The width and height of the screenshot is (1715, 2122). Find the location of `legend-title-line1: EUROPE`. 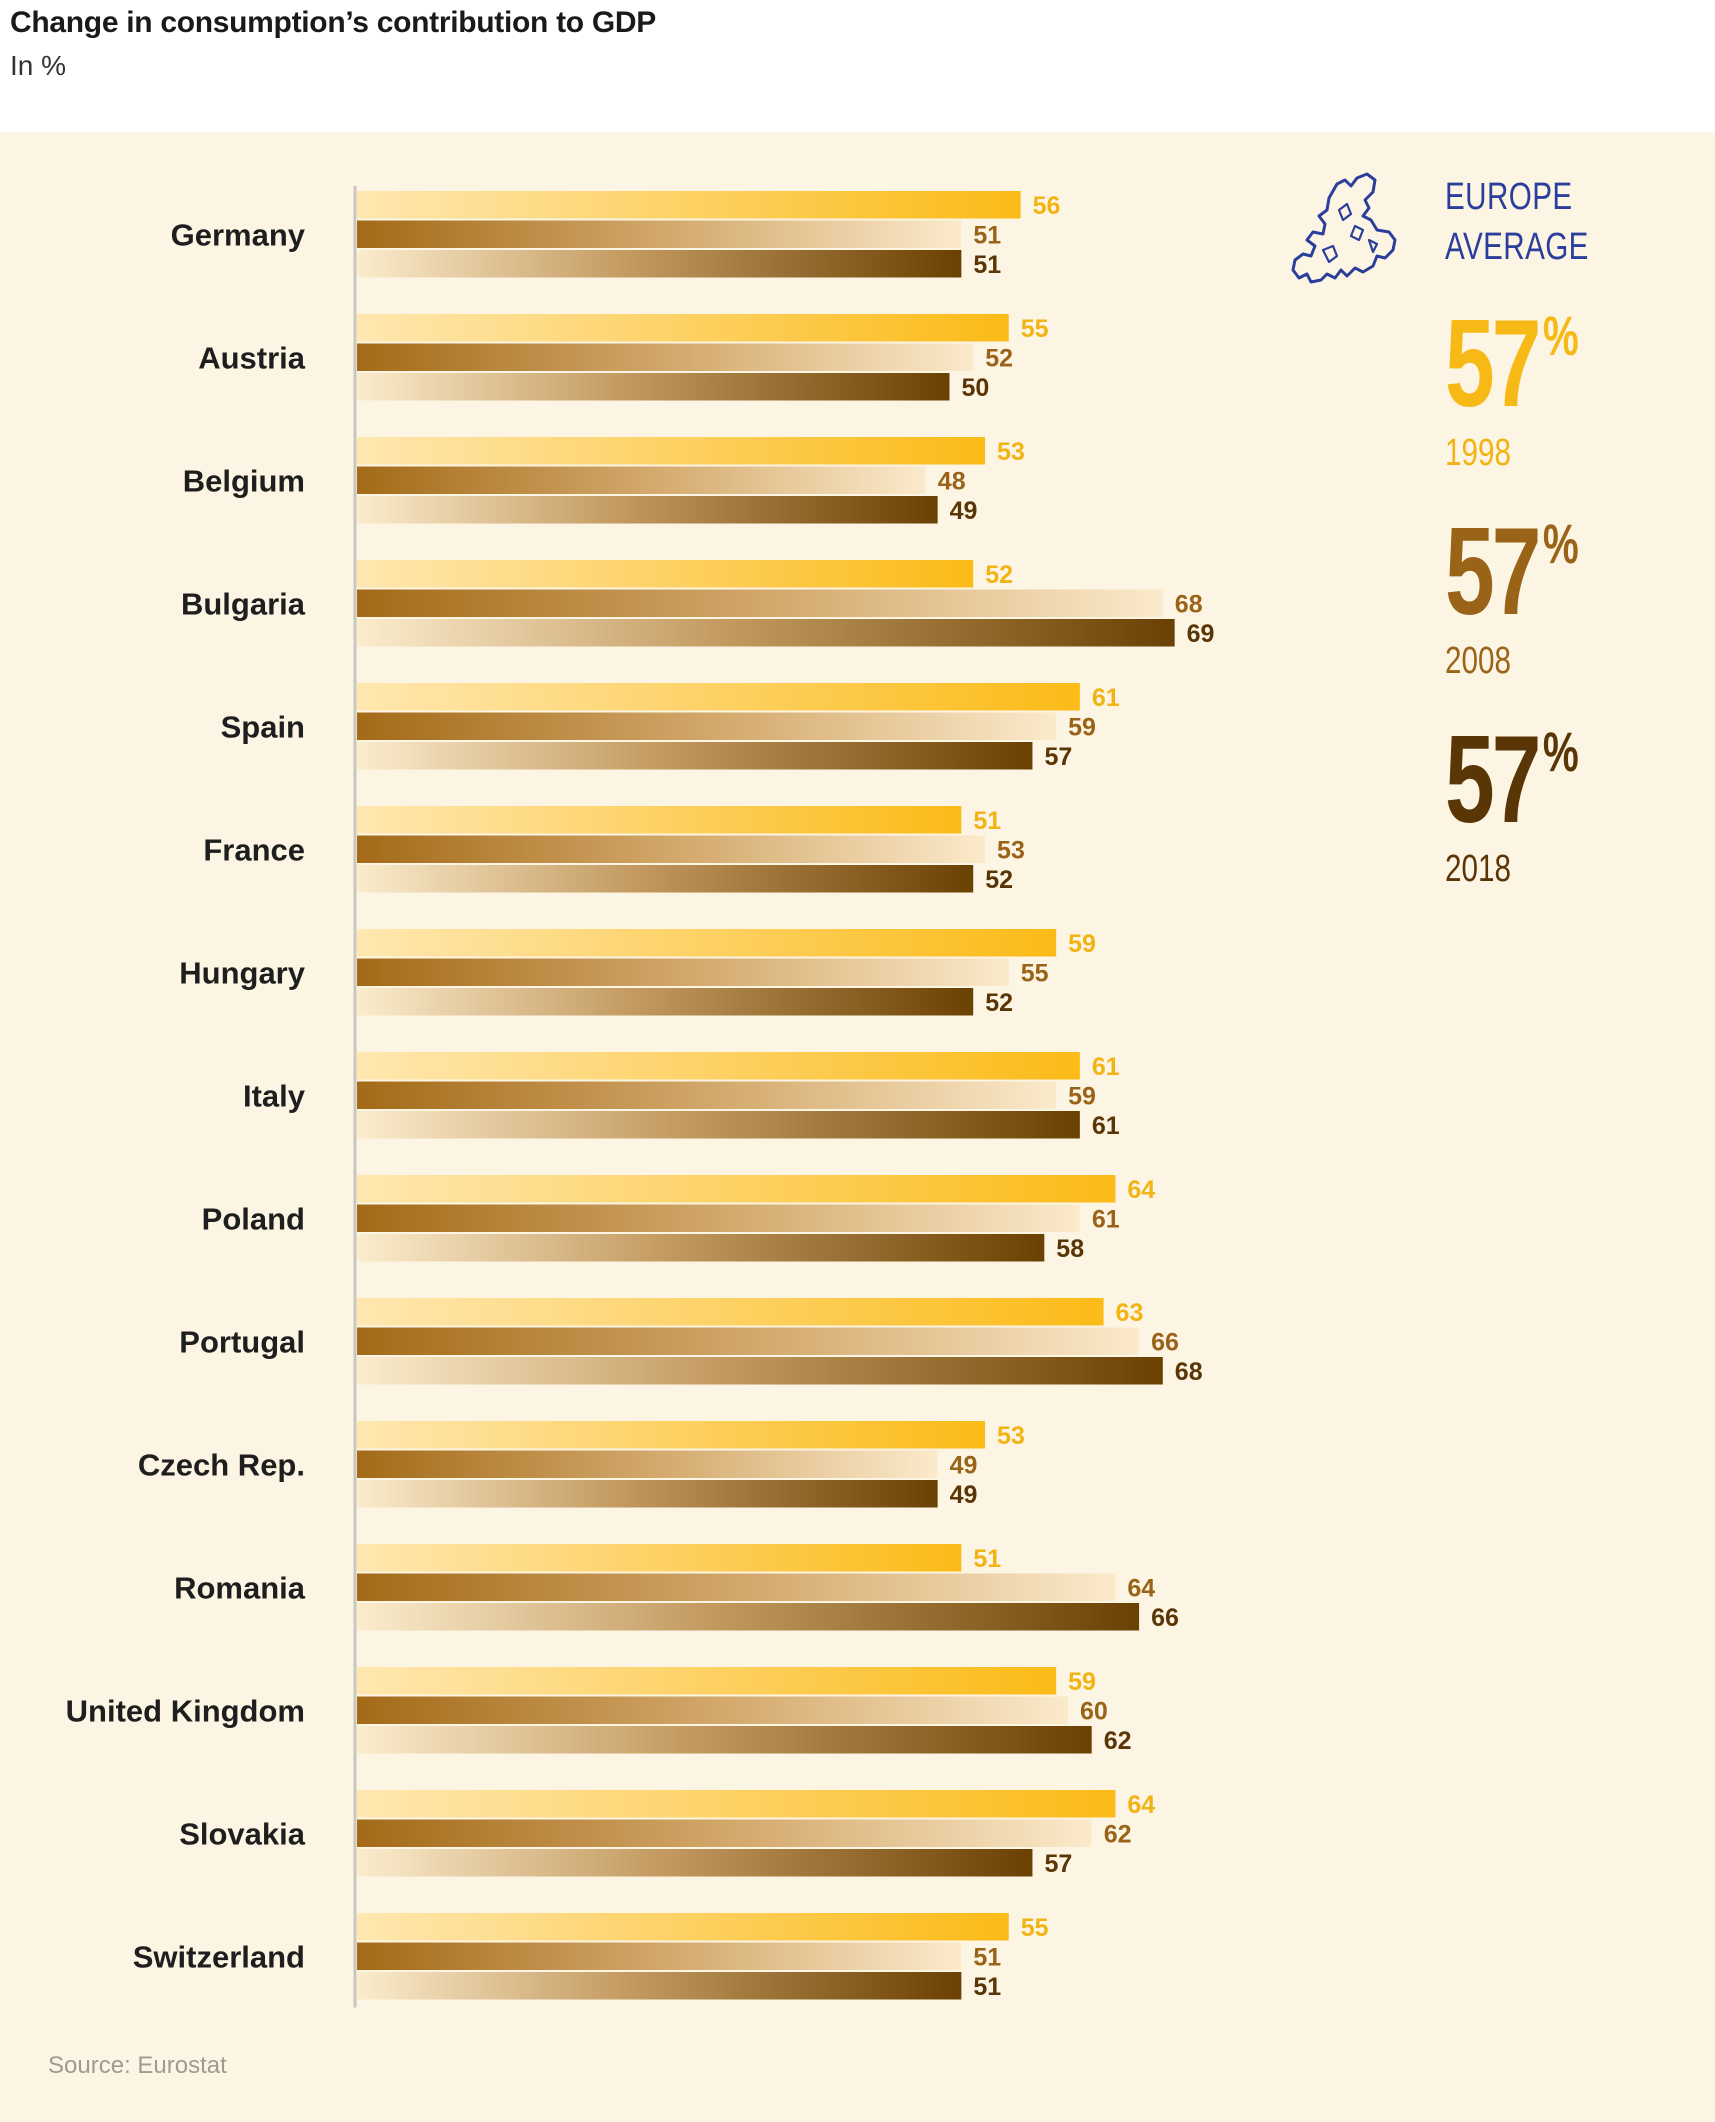

legend-title-line1: EUROPE is located at coordinates (1509, 197).